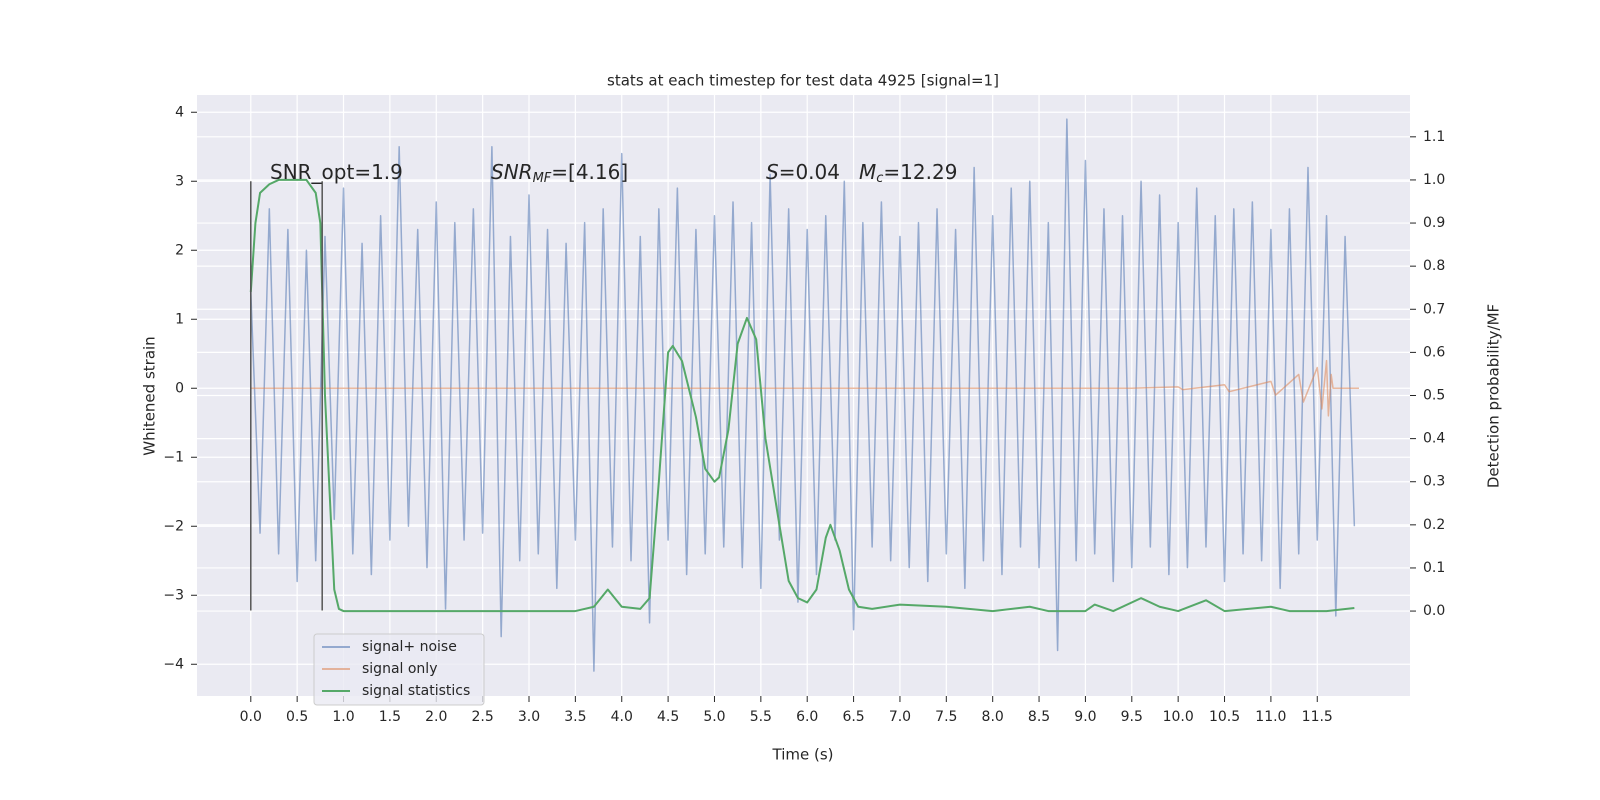 This screenshot has width=1600, height=800. I want to click on y2-axis-label: Detection probability/MF, so click(1494, 396).